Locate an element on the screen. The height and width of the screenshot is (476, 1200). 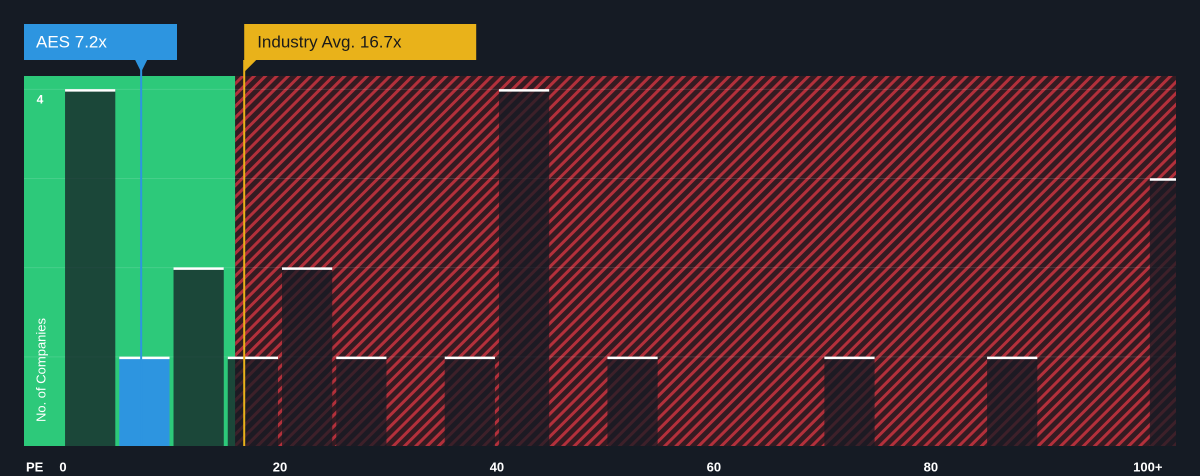
industry-badge is located at coordinates (360, 42).